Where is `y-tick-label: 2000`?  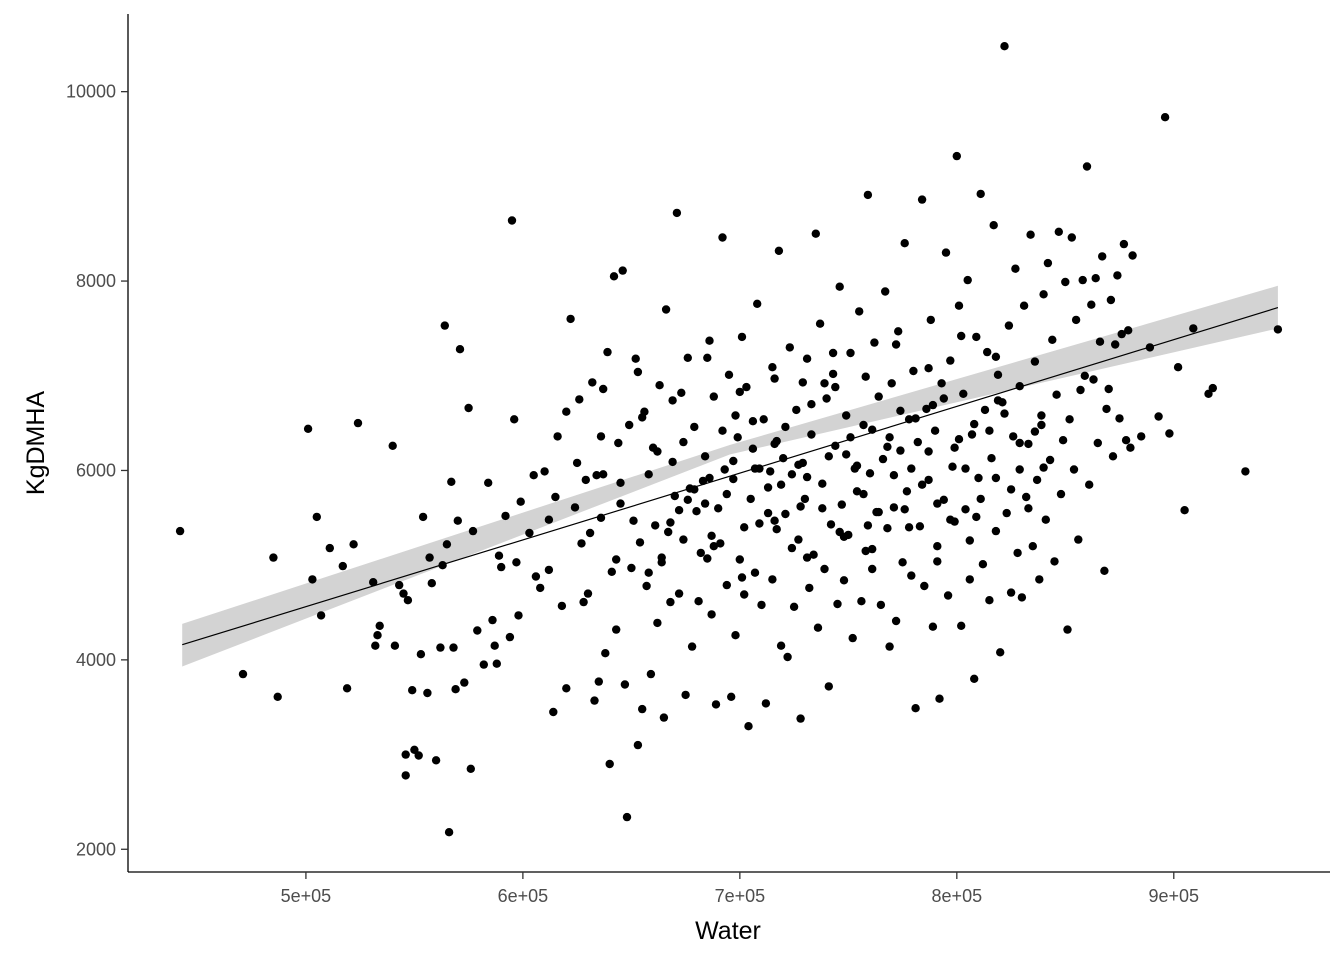
y-tick-label: 2000 is located at coordinates (96, 849).